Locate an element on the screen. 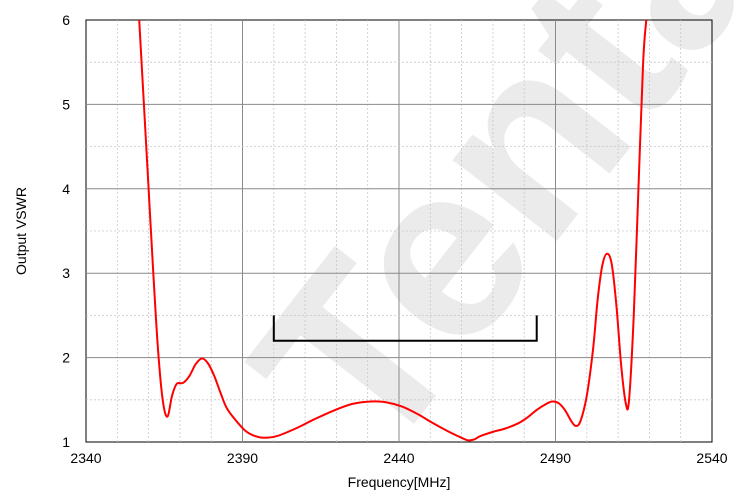 This screenshot has height=496, width=734. y-tick-labels: 1 2 3 4 5 6 is located at coordinates (66, 231).